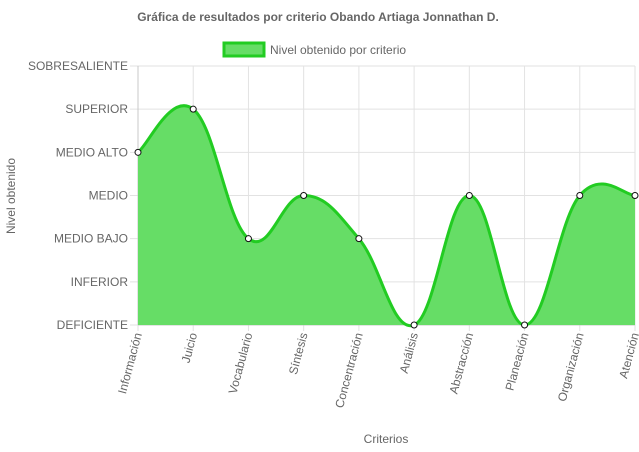 This screenshot has width=639, height=452. I want to click on x-tick-label: Concentración, so click(349, 370).